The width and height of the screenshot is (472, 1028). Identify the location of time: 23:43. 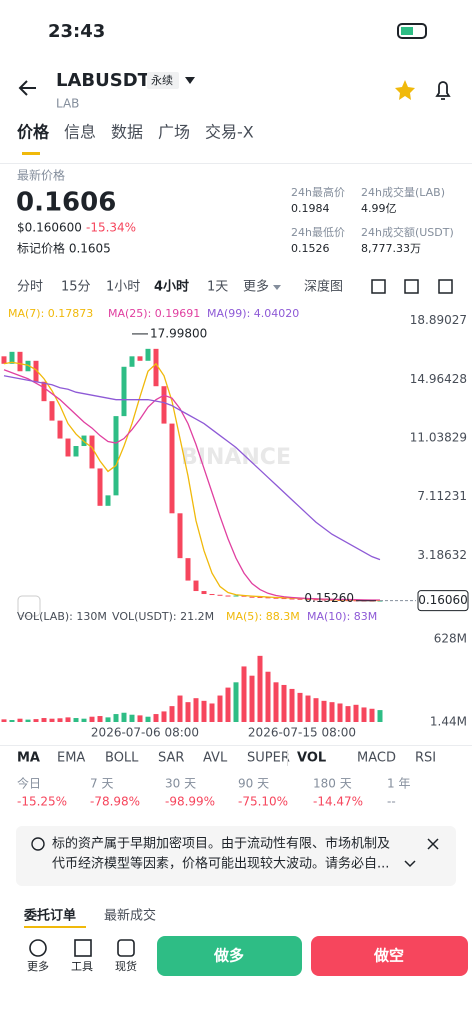
(76, 31).